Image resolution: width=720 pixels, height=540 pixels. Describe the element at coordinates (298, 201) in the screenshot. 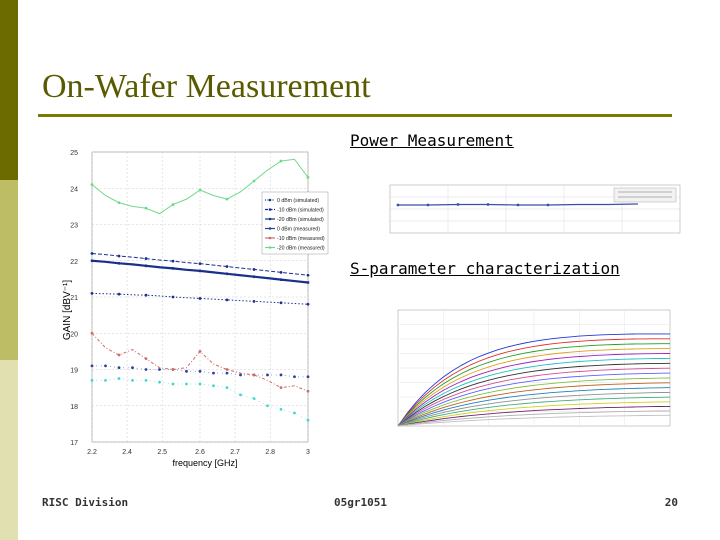

I see `gain-legend-label: 0 dBm (simulated)` at that location.